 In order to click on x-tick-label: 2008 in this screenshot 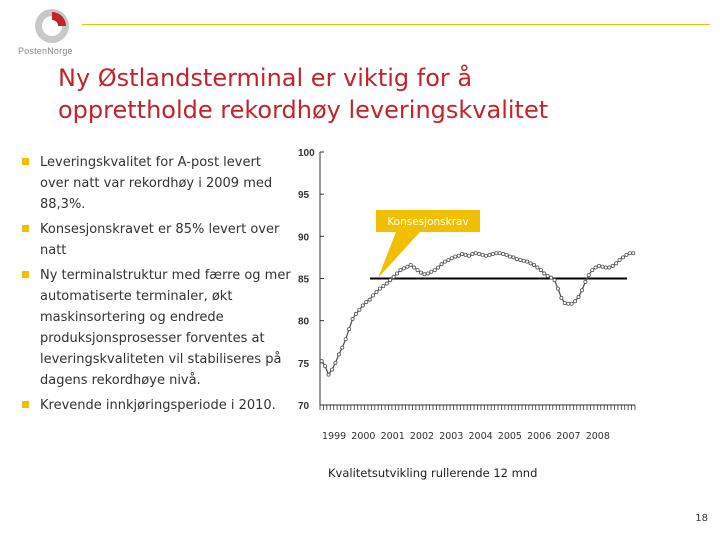, I will do `click(598, 436)`.